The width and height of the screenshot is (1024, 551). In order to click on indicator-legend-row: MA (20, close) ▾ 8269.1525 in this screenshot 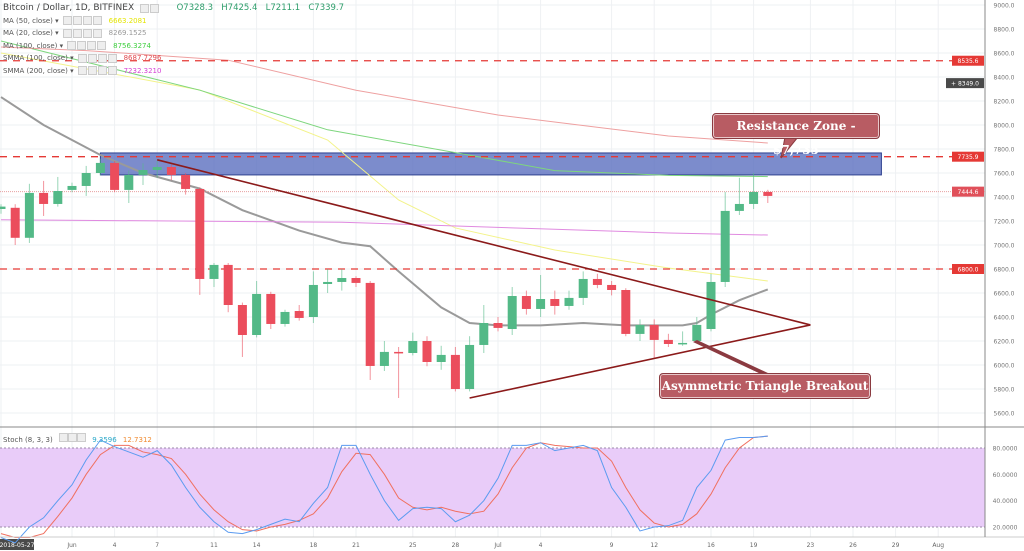, I will do `click(173, 33)`.